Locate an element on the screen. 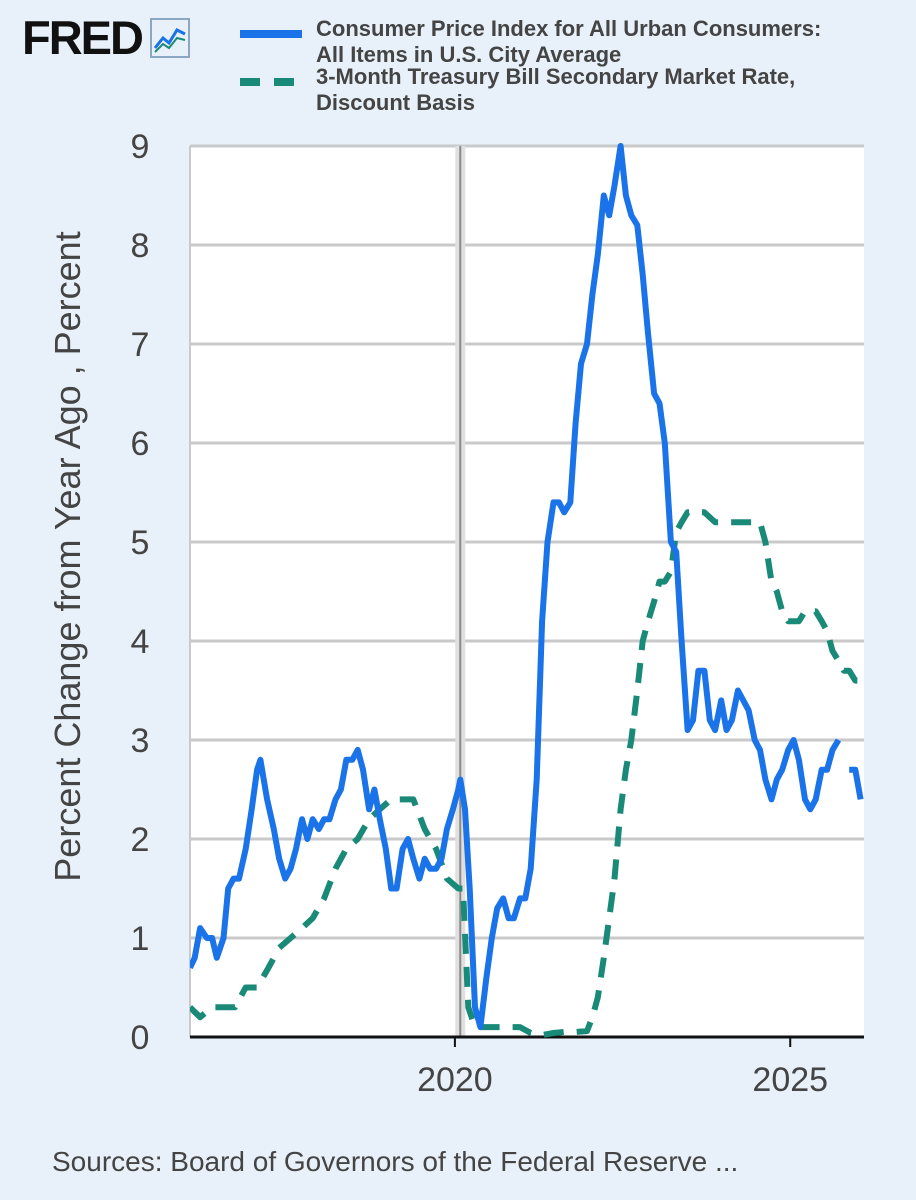 This screenshot has width=916, height=1200. fred-chart-icon is located at coordinates (169, 37).